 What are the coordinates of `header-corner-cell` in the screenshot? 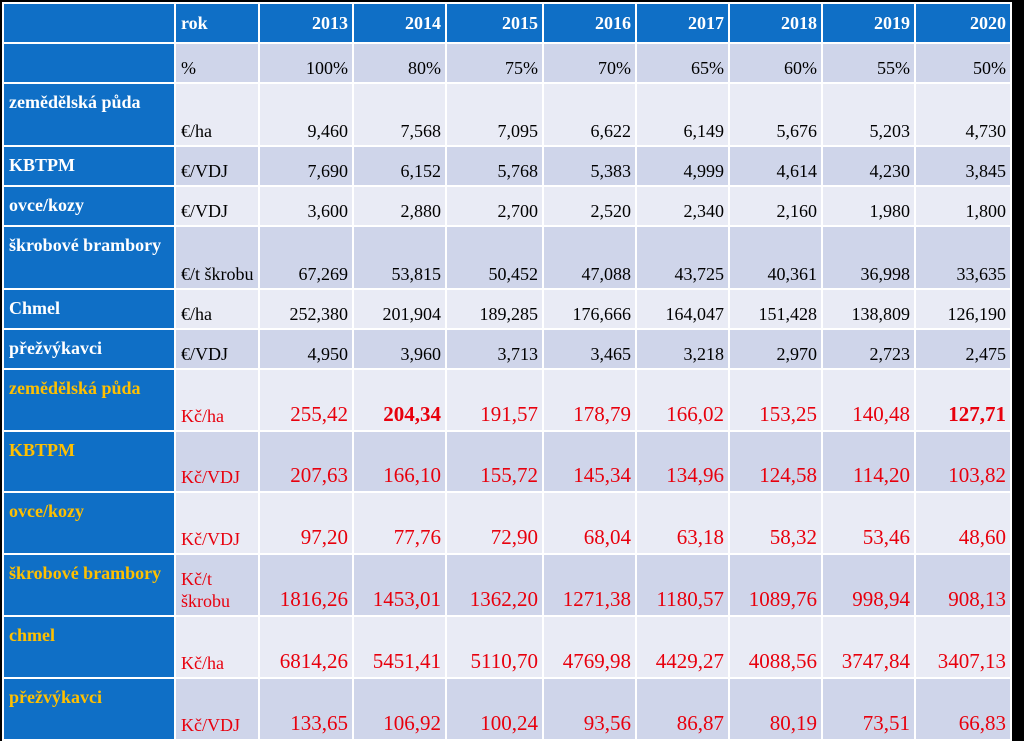 It's located at (89, 23).